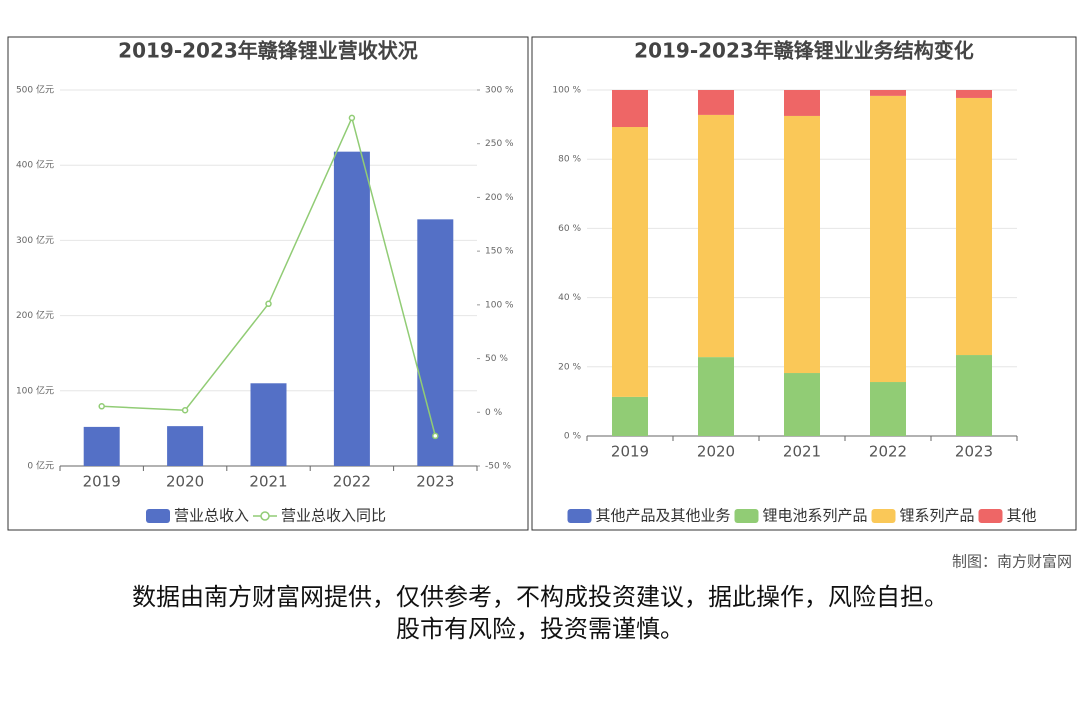 This screenshot has width=1080, height=720. I want to click on y-tick-label: 400 亿元, so click(35, 165).